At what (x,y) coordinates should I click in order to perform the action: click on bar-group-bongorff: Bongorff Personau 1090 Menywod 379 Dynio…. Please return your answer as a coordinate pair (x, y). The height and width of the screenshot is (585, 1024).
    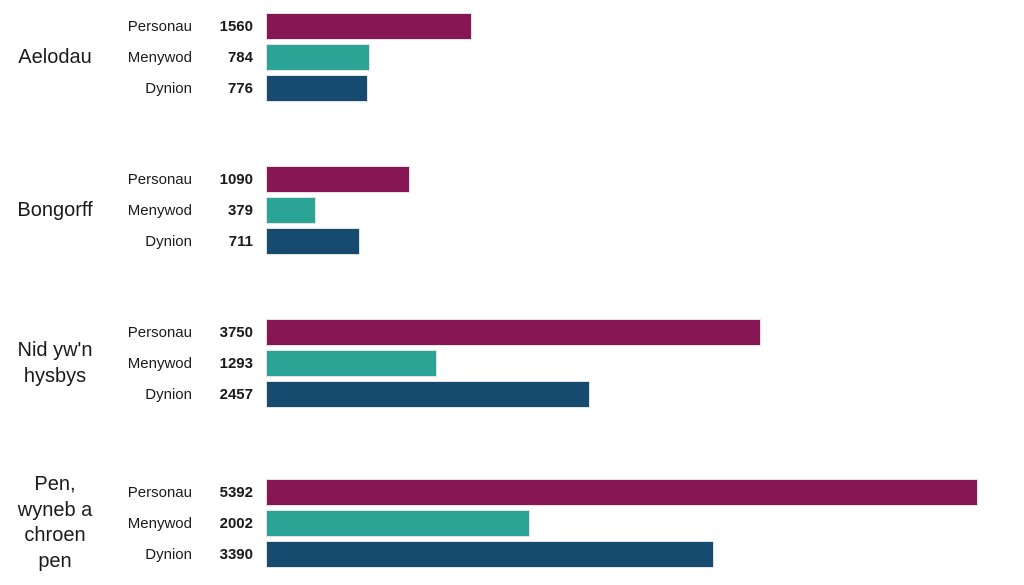
    Looking at the image, I should click on (489, 210).